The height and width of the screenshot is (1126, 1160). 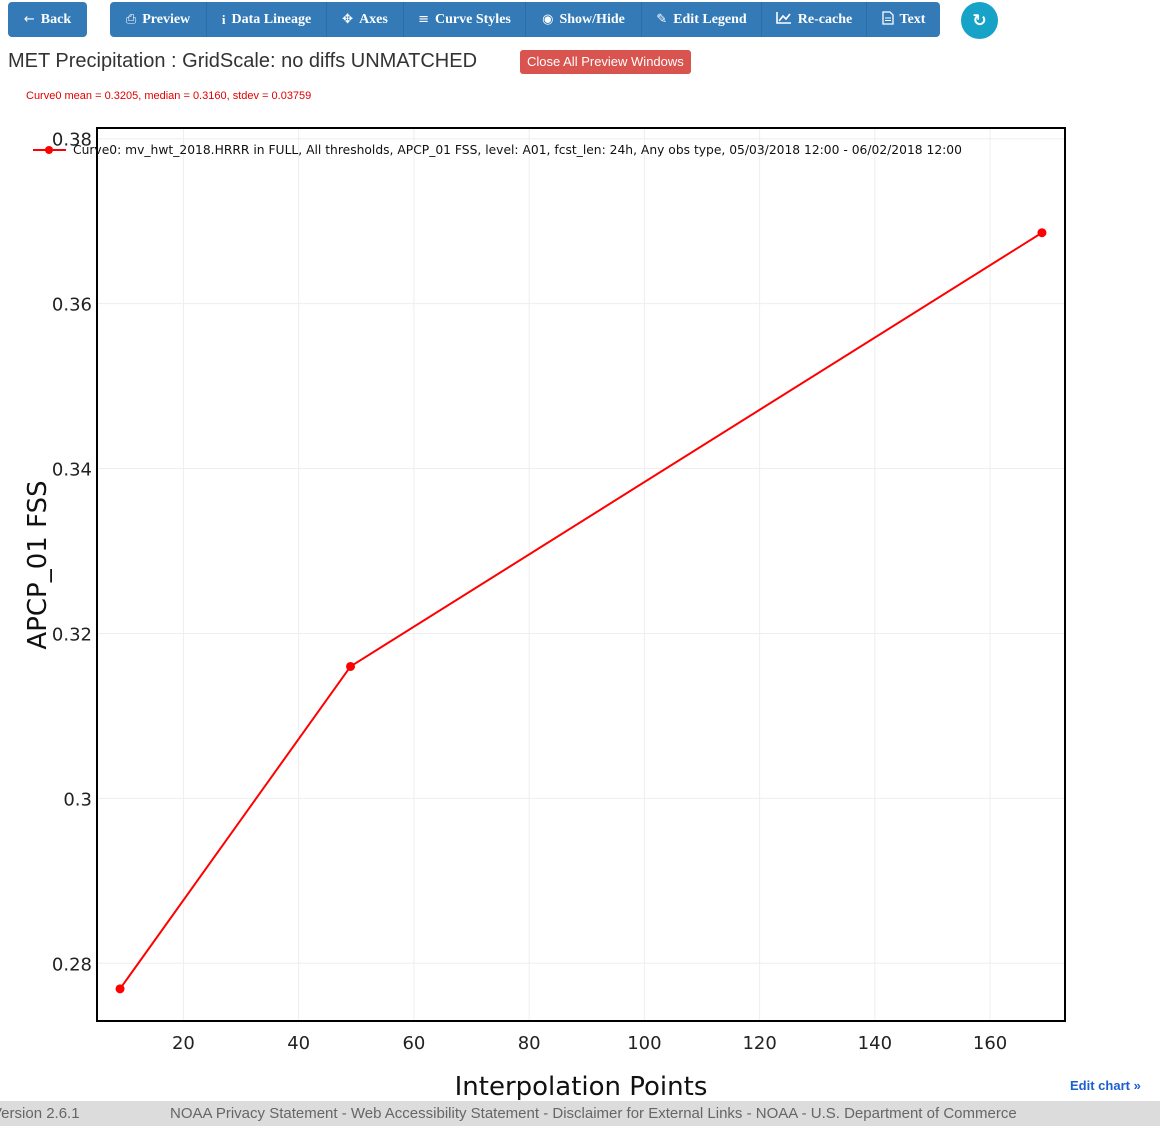 I want to click on refresh-button: ↻, so click(x=979, y=20).